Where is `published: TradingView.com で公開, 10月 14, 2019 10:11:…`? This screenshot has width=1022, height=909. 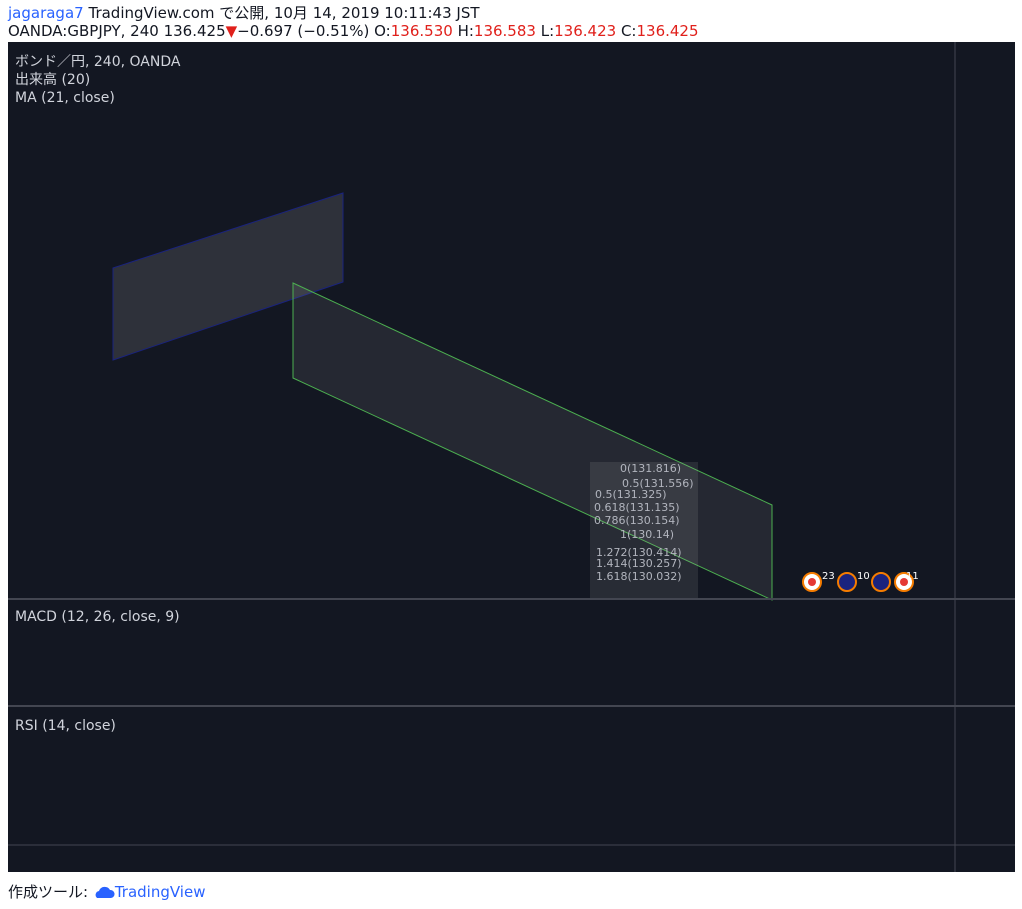 published: TradingView.com で公開, 10月 14, 2019 10:11:… is located at coordinates (284, 13).